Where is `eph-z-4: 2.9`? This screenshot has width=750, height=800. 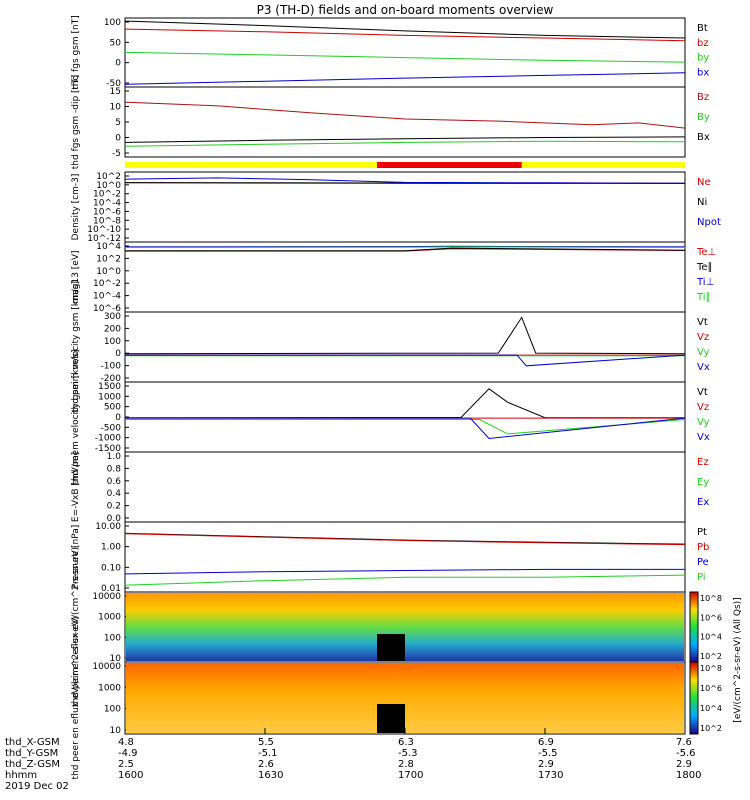 eph-z-4: 2.9 is located at coordinates (684, 764).